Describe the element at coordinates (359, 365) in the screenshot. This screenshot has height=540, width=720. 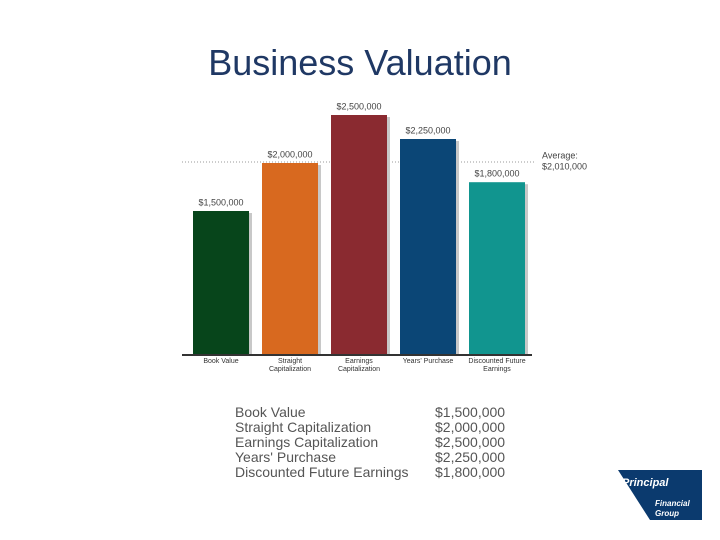
I see `x-tick-label: Earnings Capitalization` at that location.